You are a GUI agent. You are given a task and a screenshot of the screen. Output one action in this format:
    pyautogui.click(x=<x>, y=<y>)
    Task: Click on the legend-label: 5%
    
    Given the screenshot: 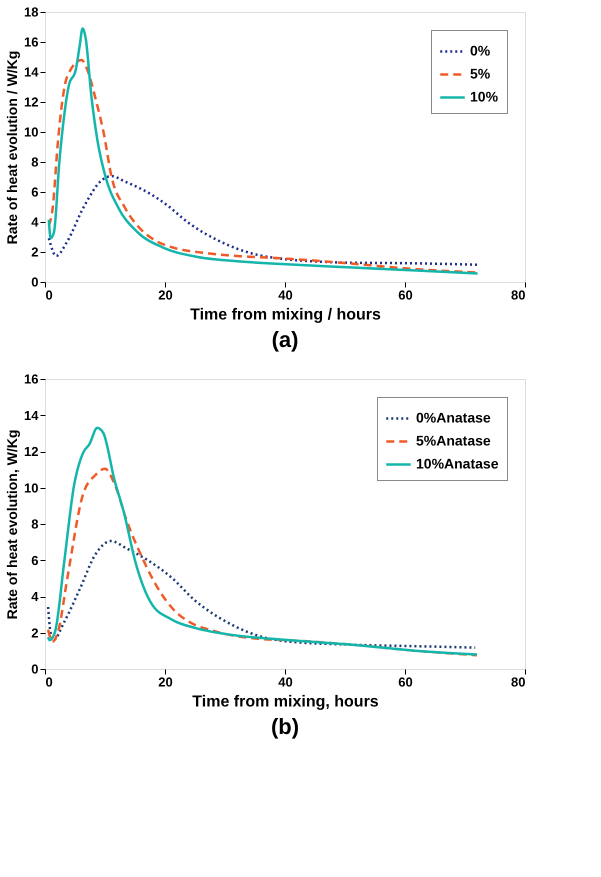 What is the action you would take?
    pyautogui.click(x=480, y=74)
    